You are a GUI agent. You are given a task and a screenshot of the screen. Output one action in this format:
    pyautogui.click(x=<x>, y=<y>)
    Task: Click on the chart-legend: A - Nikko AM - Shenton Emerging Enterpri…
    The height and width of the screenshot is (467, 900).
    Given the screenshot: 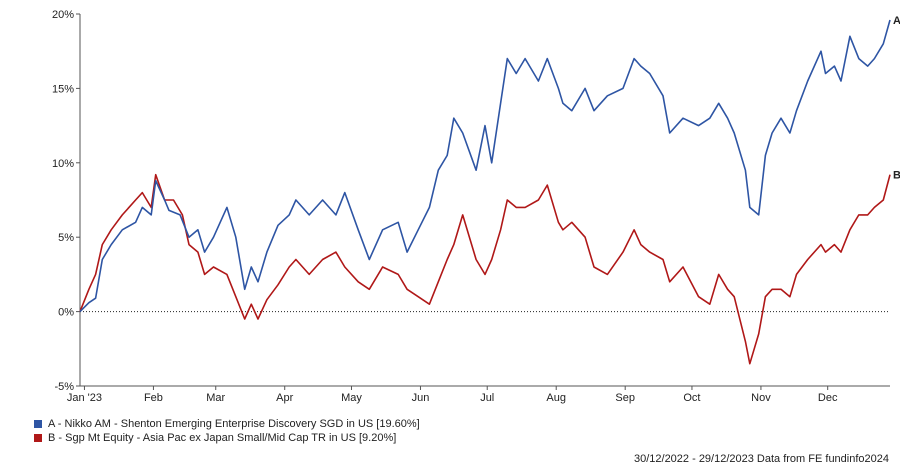 What is the action you would take?
    pyautogui.click(x=227, y=431)
    